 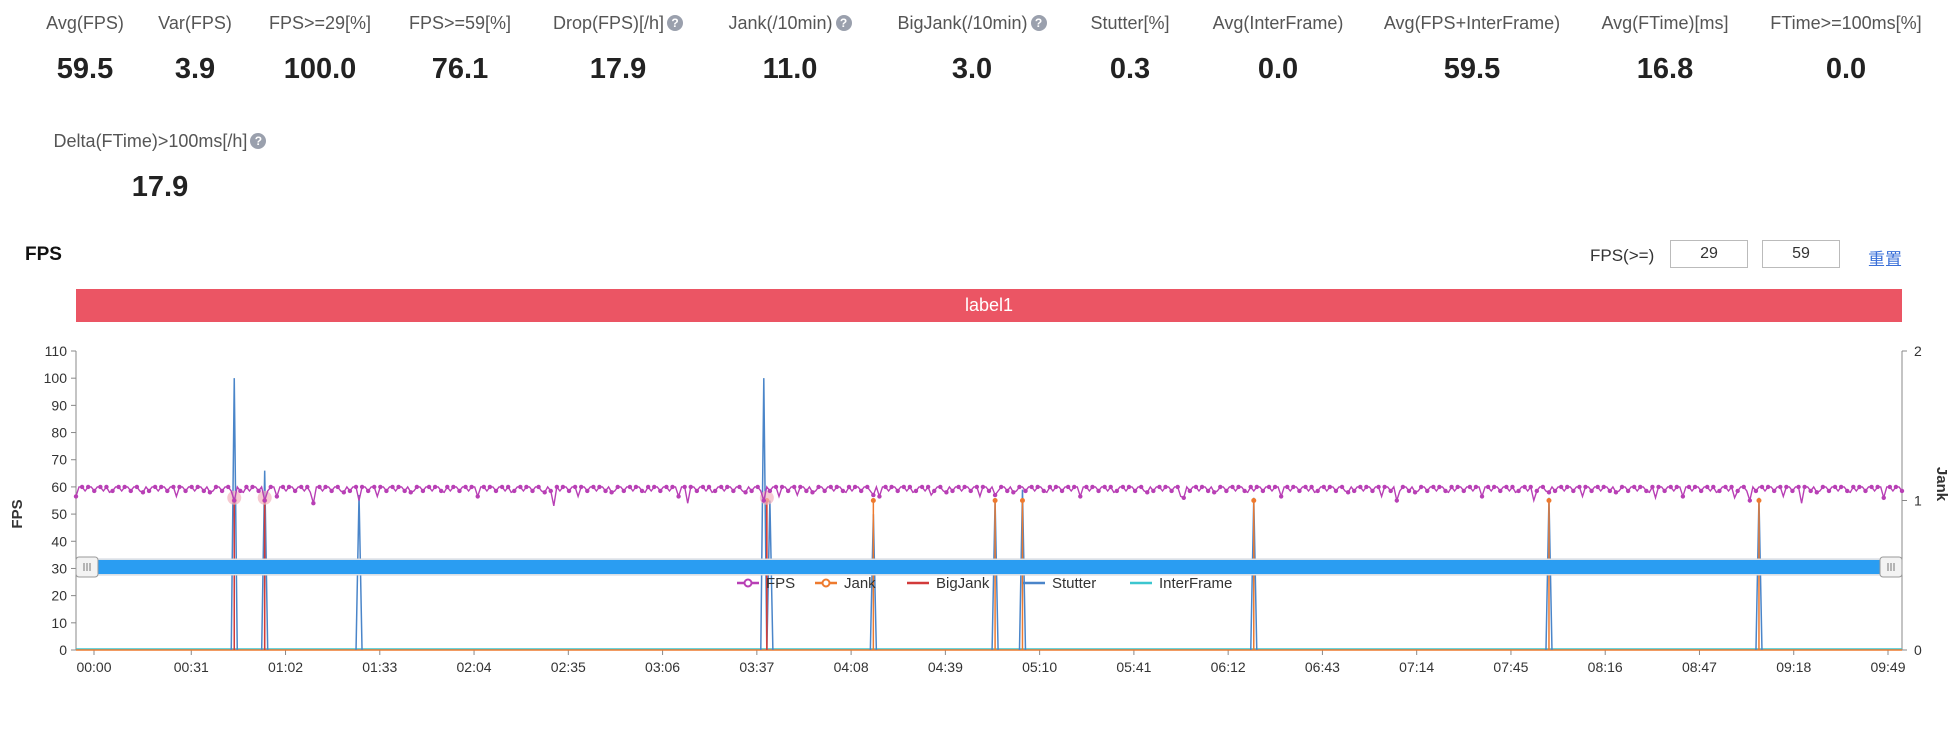 I want to click on metric-tile: Delta(FTime)>100ms[/h]? 17.9, so click(x=160, y=167).